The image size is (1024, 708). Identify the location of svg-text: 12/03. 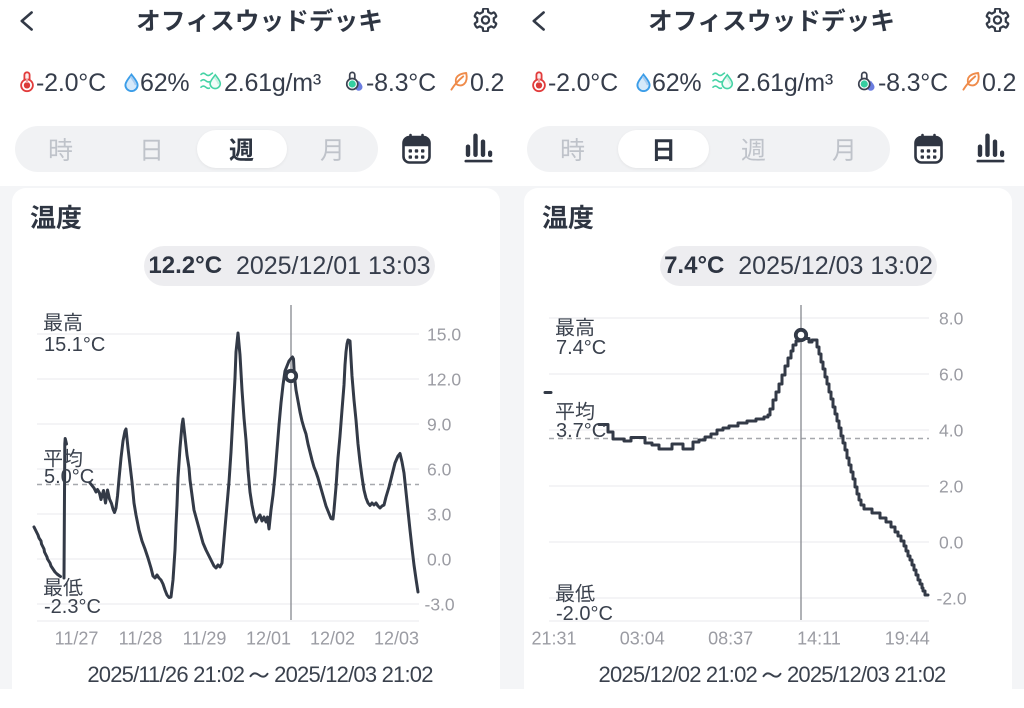
(396, 639).